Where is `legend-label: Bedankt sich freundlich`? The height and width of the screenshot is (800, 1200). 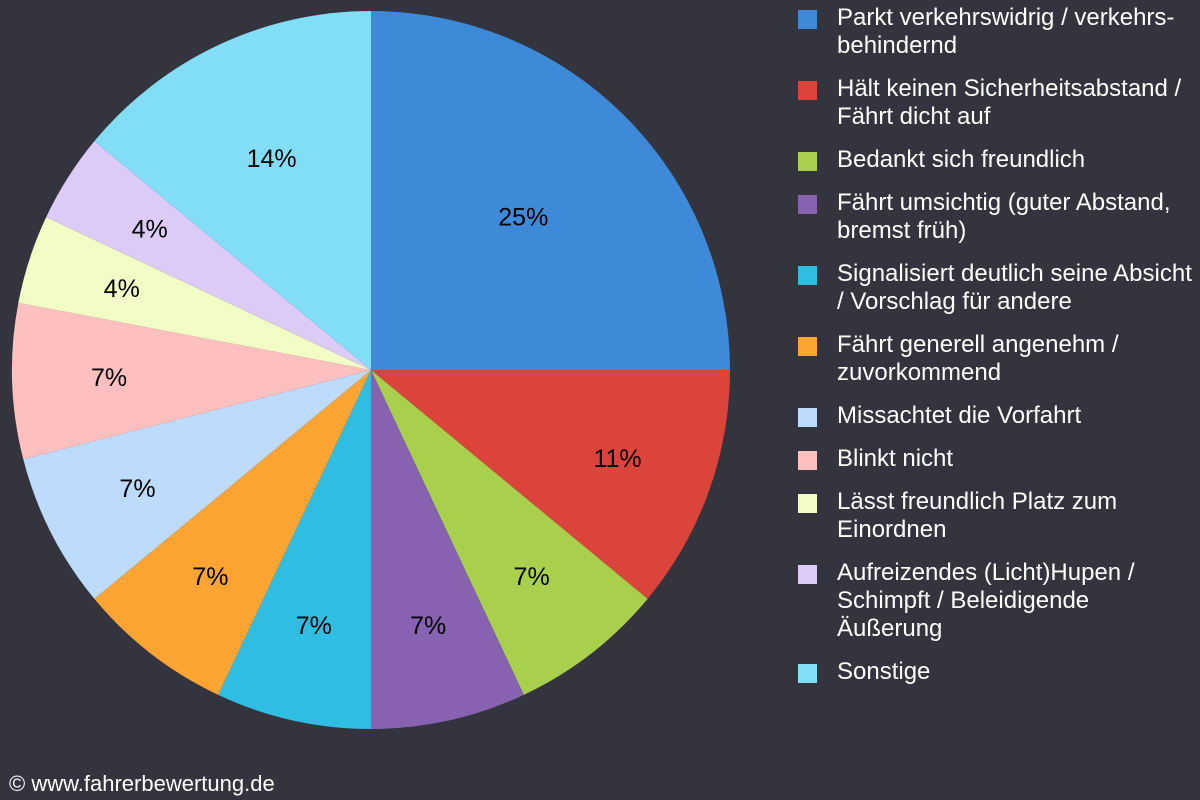 legend-label: Bedankt sich freundlich is located at coordinates (961, 159).